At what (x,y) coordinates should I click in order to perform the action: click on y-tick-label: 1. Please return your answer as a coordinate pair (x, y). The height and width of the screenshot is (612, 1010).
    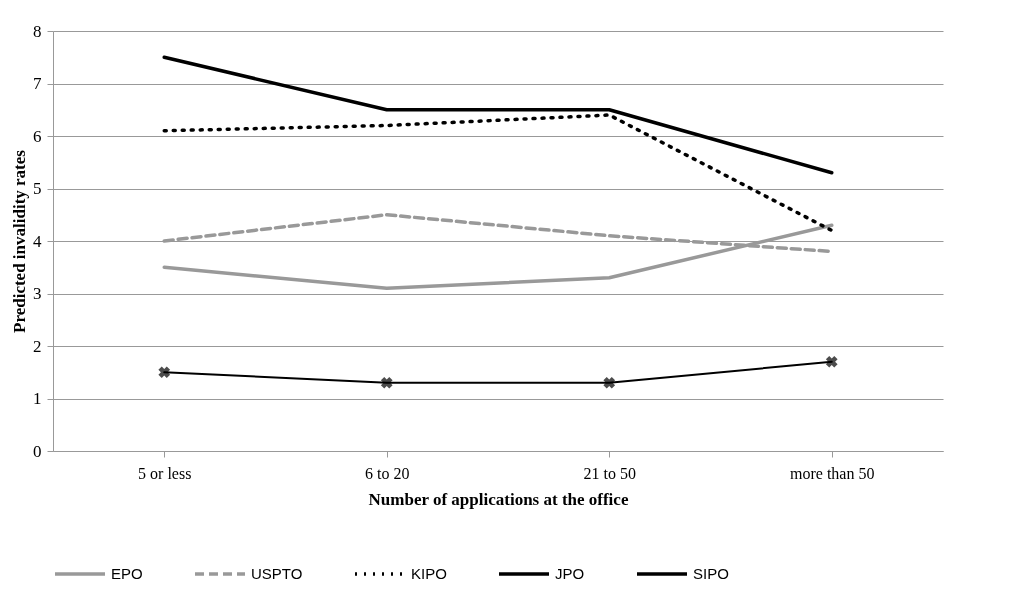
    Looking at the image, I should click on (37, 398).